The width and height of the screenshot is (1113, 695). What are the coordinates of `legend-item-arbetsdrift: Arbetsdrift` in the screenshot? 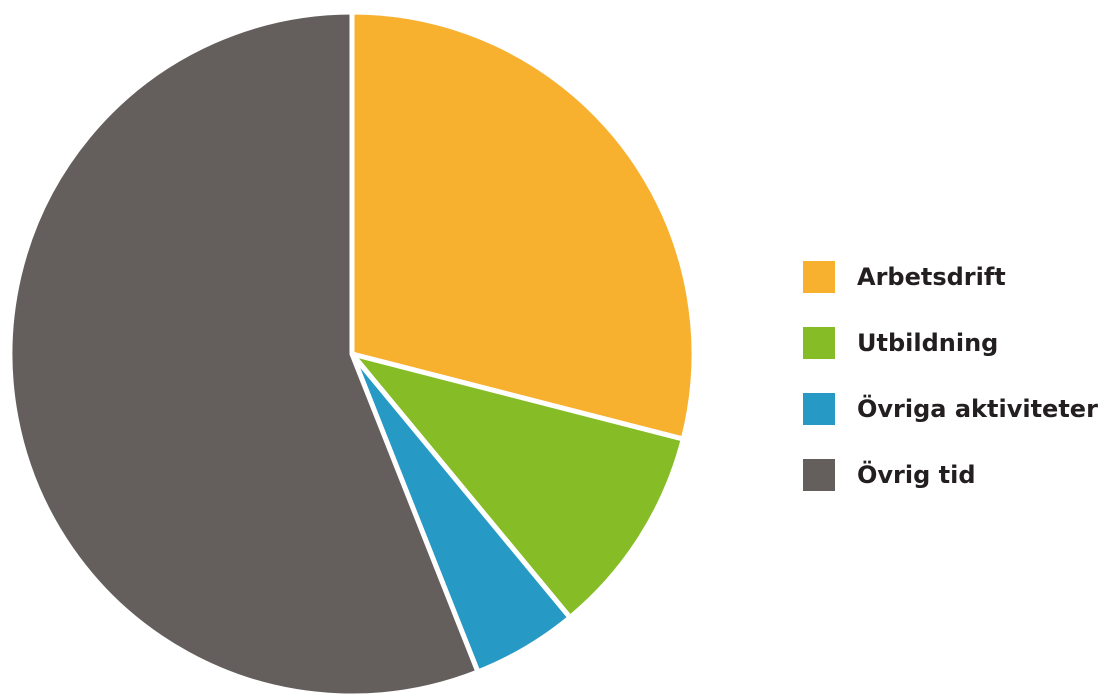 It's located at (950, 277).